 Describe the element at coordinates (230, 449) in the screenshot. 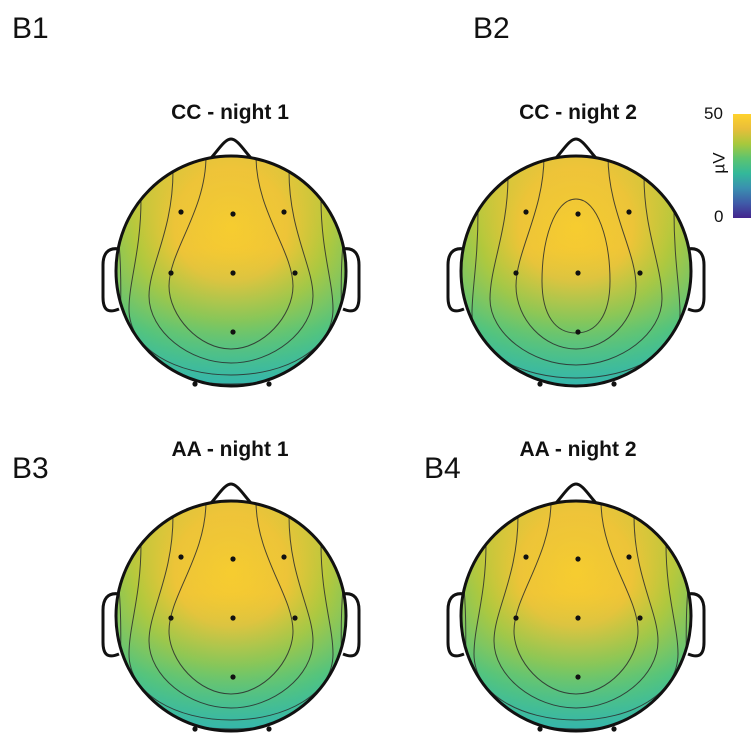

I see `map-title-aa-night-1: AA - night 1` at that location.